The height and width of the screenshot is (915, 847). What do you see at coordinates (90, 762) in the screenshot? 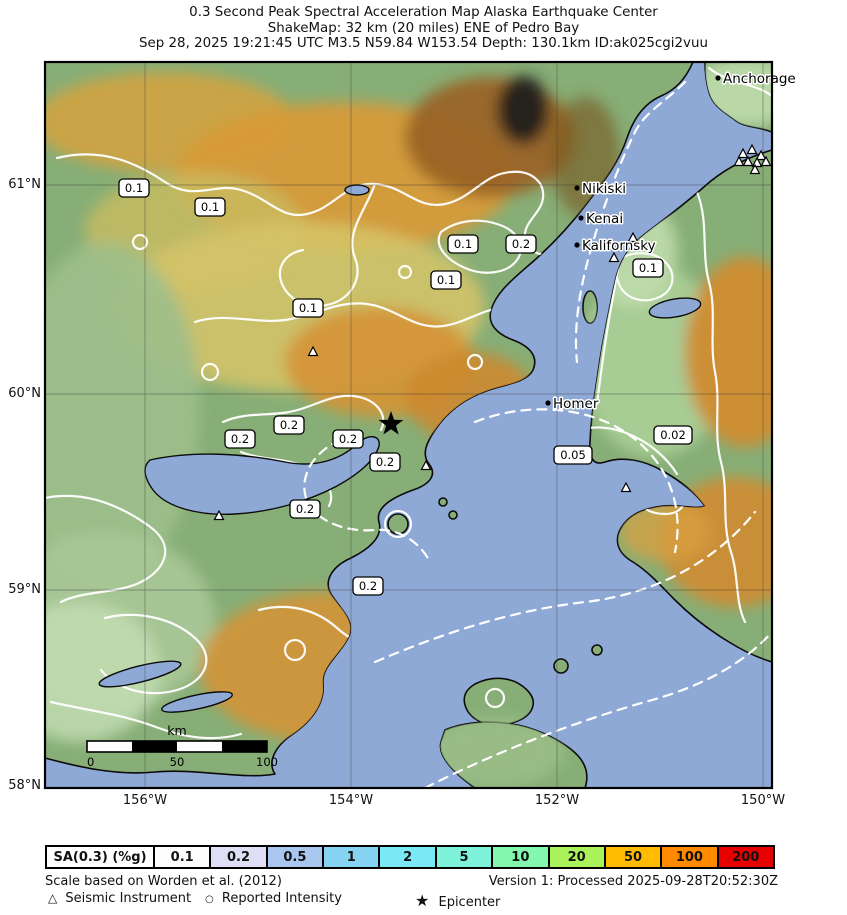
I see `scale-bar-tick: 0` at bounding box center [90, 762].